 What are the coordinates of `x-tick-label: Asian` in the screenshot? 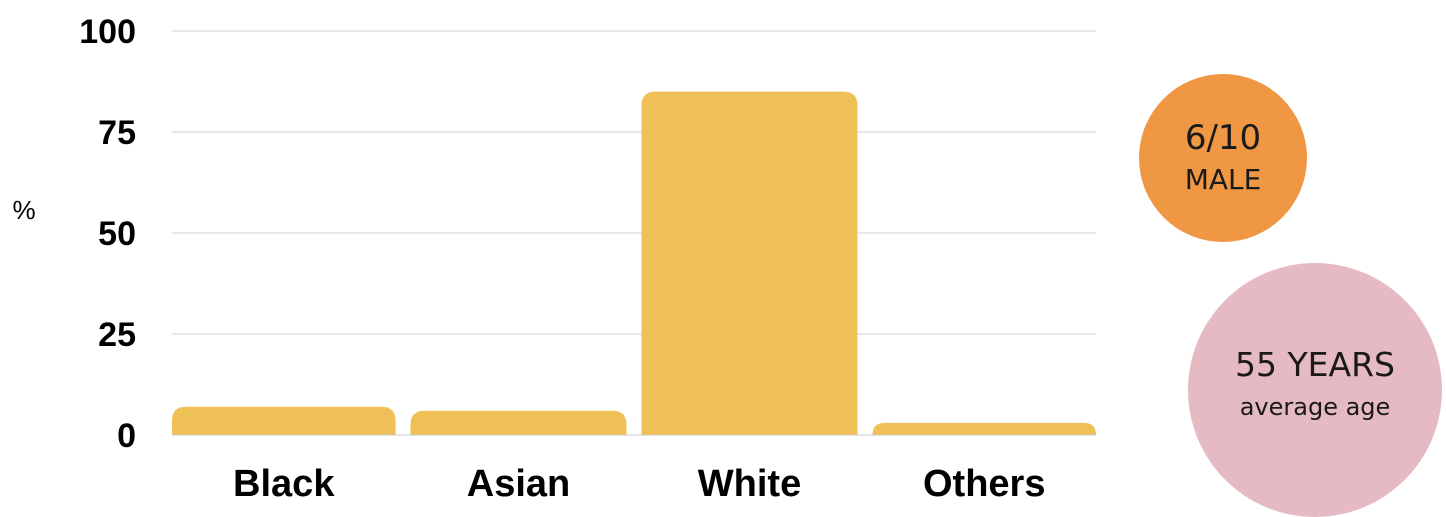 It's located at (518, 483).